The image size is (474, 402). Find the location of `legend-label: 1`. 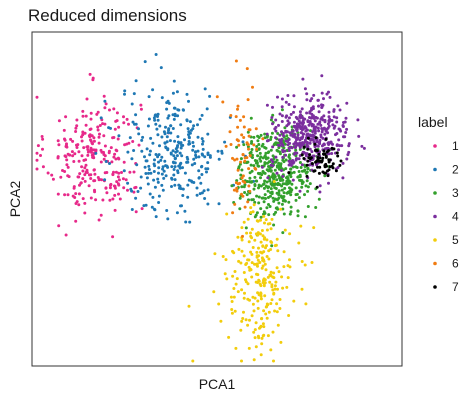

legend-label: 1 is located at coordinates (455, 146).